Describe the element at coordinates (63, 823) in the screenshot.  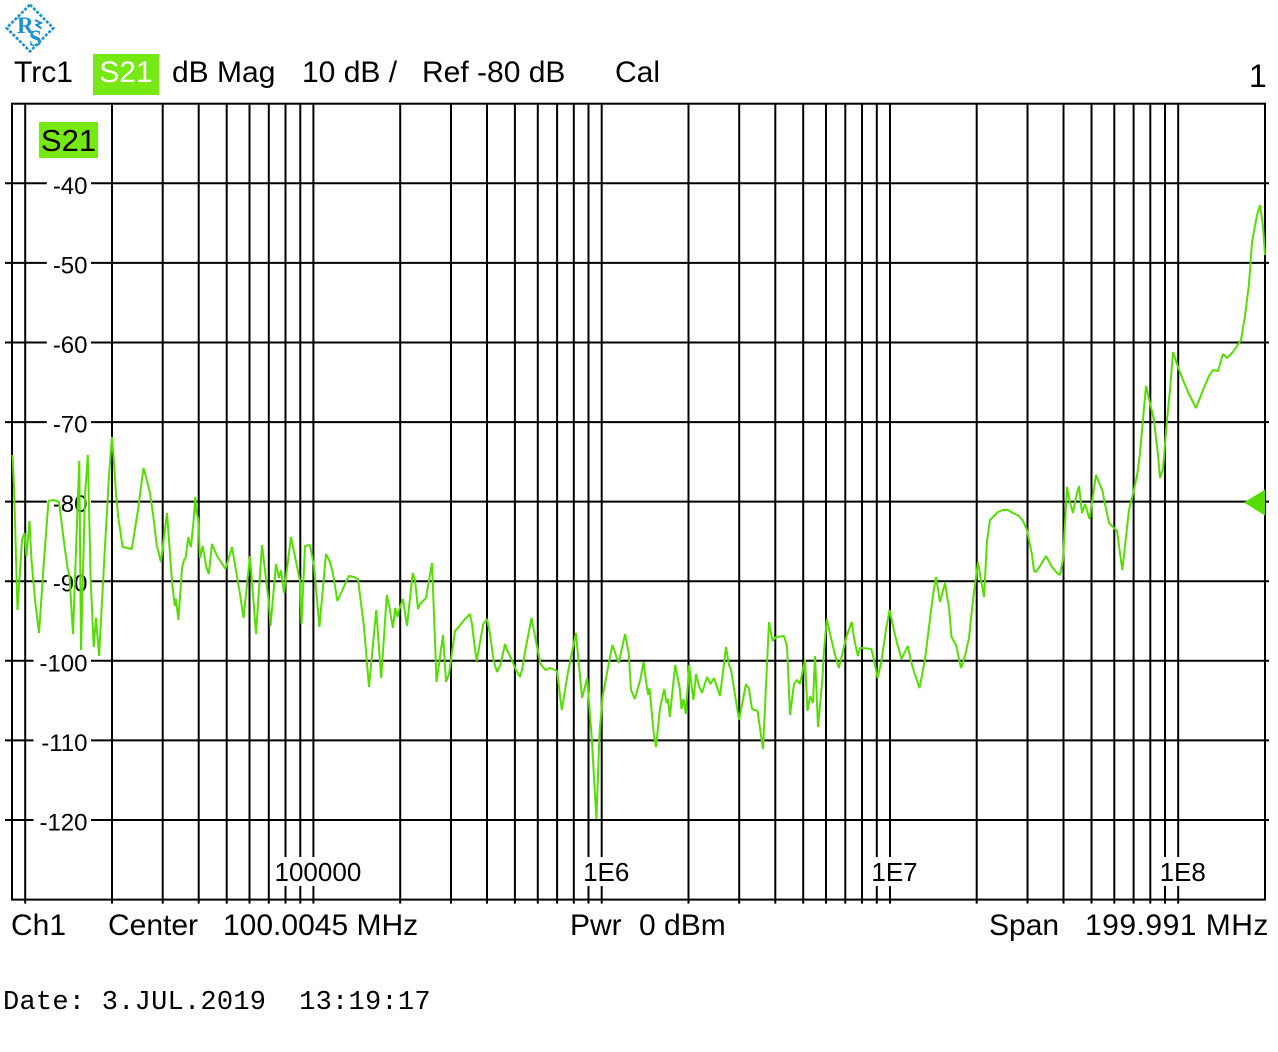
I see `svg-text: -120` at that location.